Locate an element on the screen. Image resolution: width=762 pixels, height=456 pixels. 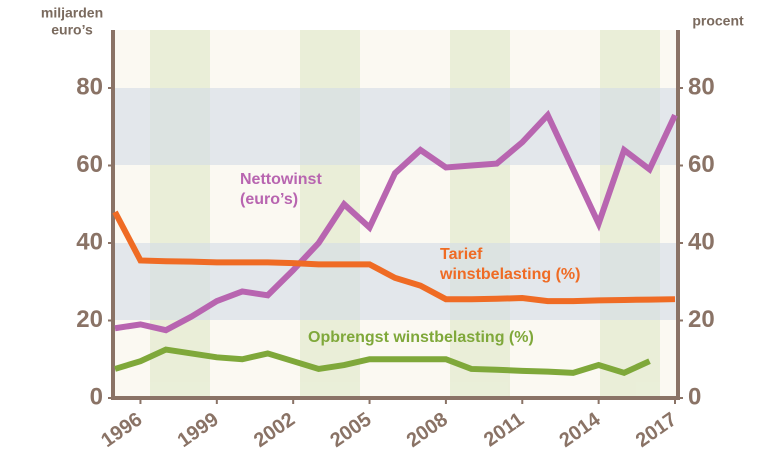
y-tick-label: 0 is located at coordinates (96, 396).